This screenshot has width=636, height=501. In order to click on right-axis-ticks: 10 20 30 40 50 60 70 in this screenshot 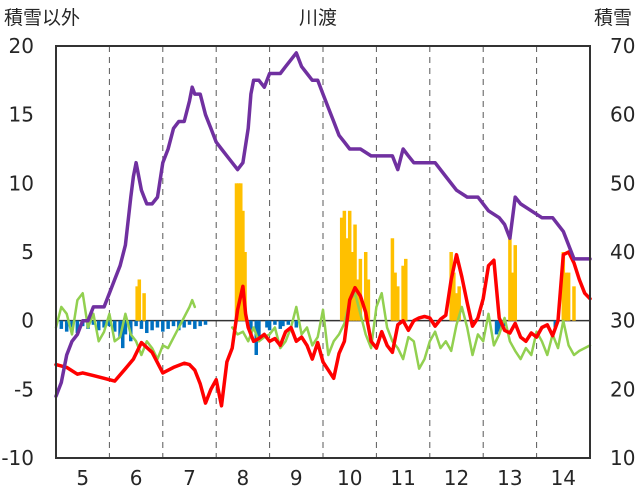, I will do `click(622, 252)`.